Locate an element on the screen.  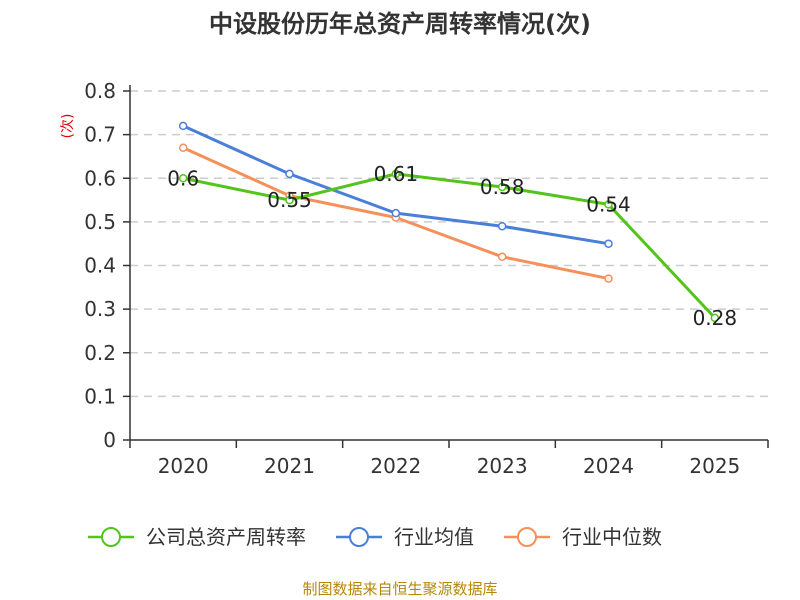
y-tick-label: 0.5 is located at coordinates (100, 222).